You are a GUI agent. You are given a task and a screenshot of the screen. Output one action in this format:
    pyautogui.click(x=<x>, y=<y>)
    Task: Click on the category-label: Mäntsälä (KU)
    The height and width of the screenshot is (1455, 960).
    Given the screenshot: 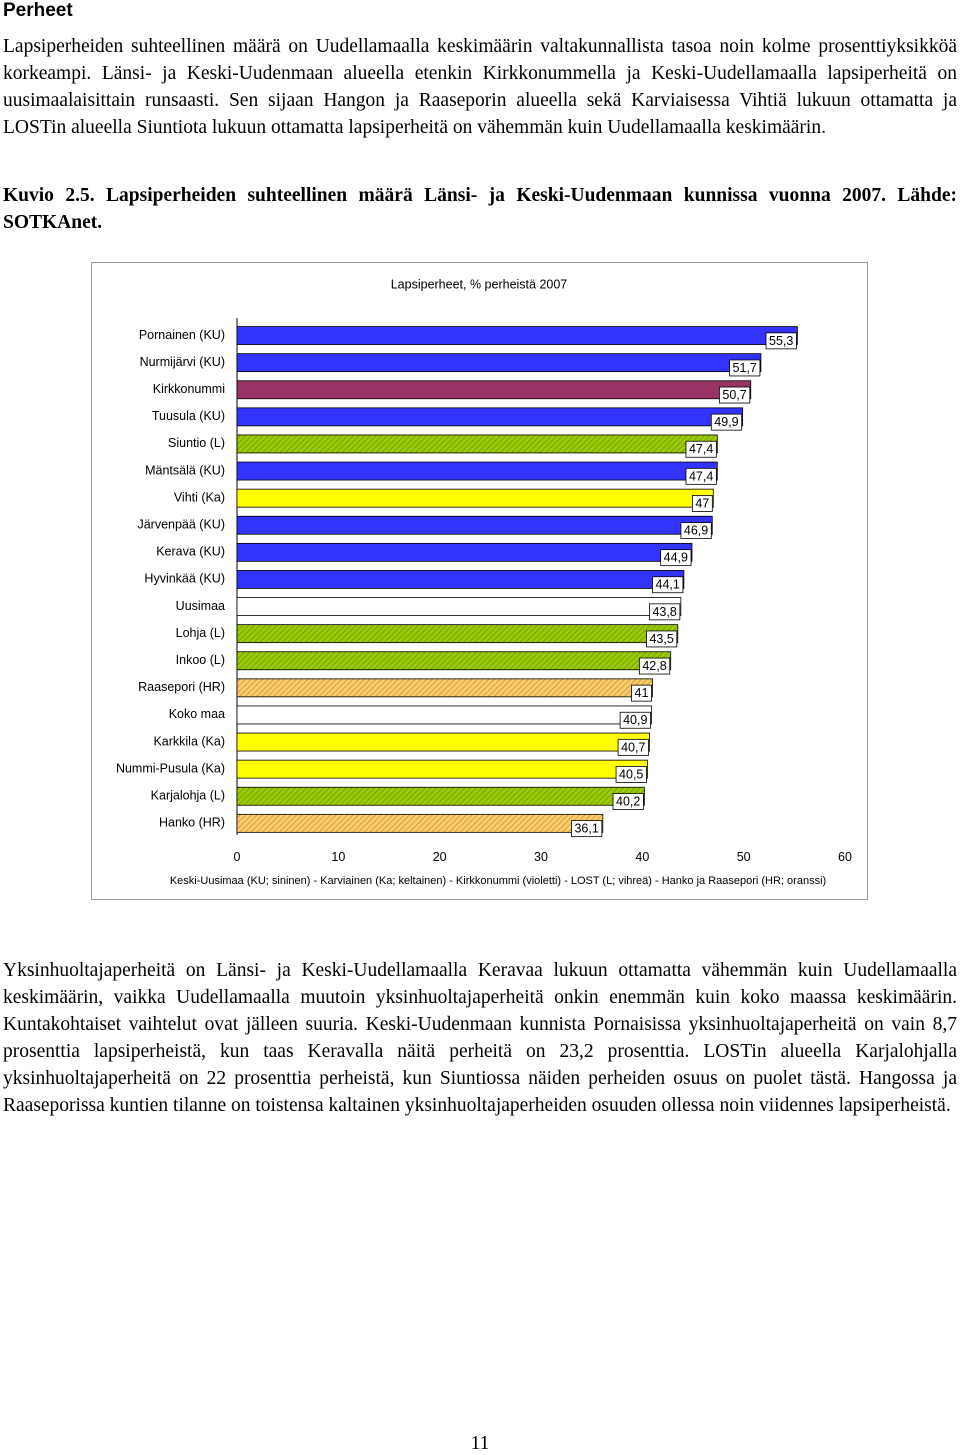 What is the action you would take?
    pyautogui.click(x=185, y=470)
    